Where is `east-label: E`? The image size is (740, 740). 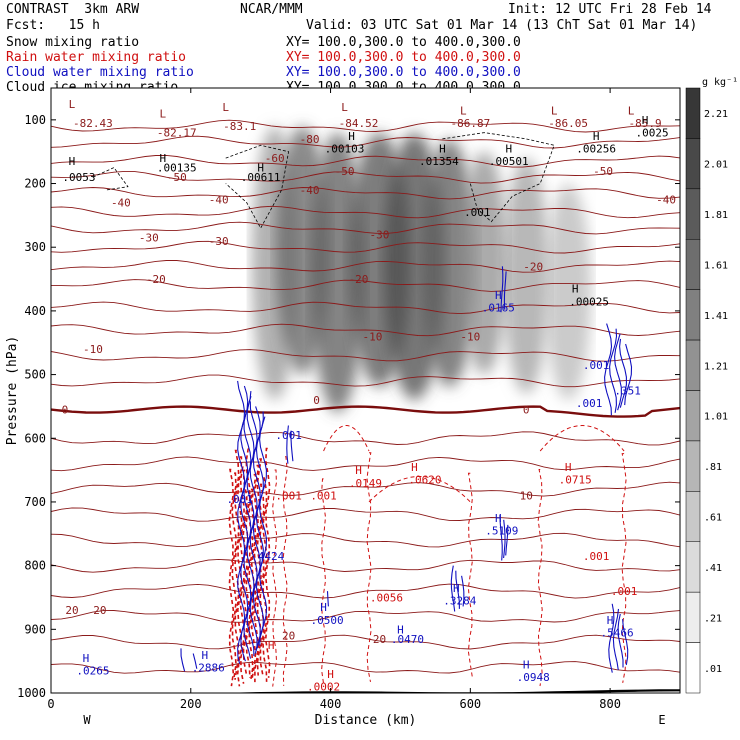 east-label: E is located at coordinates (661, 720).